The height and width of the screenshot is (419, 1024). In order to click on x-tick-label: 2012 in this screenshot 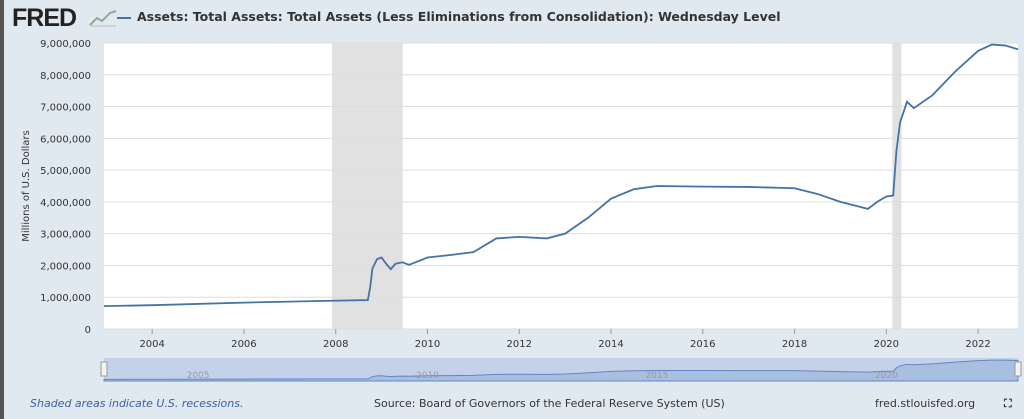, I will do `click(519, 344)`.